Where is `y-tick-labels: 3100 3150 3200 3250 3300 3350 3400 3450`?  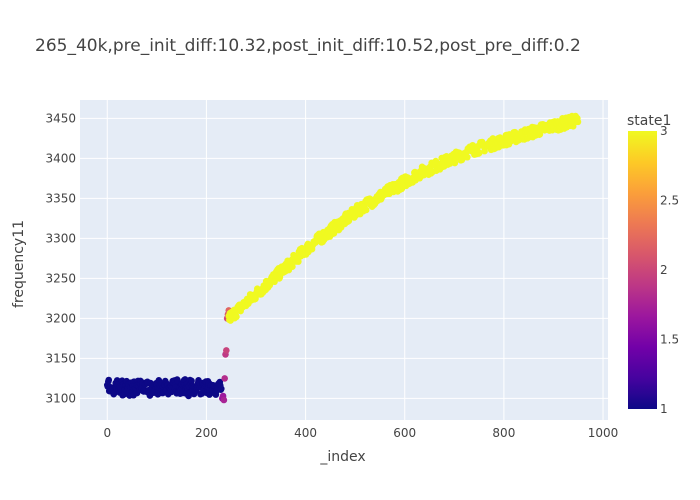 y-tick-labels: 3100 3150 3200 3250 3300 3350 3400 3450 is located at coordinates (60, 258).